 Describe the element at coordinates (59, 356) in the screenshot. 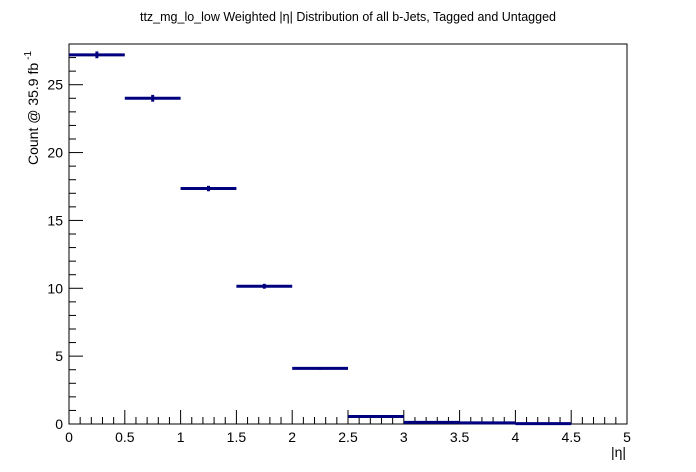

I see `y-tick-label: 5` at that location.